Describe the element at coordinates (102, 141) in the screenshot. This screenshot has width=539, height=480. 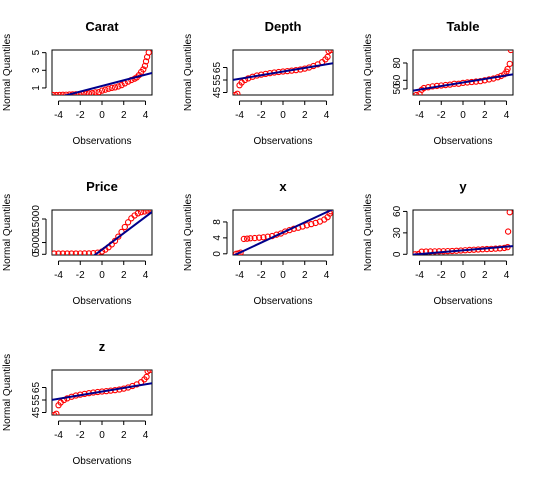
I see `x-axis-label-carat: Observations` at that location.